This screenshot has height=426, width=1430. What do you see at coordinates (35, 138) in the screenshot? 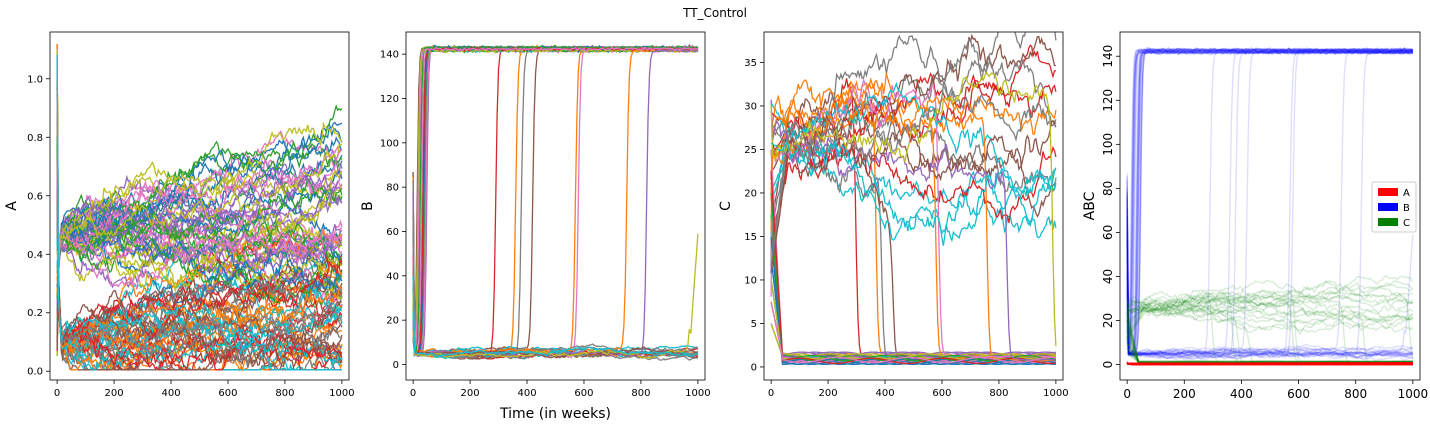
I see `y-tick-label: 0.8` at bounding box center [35, 138].